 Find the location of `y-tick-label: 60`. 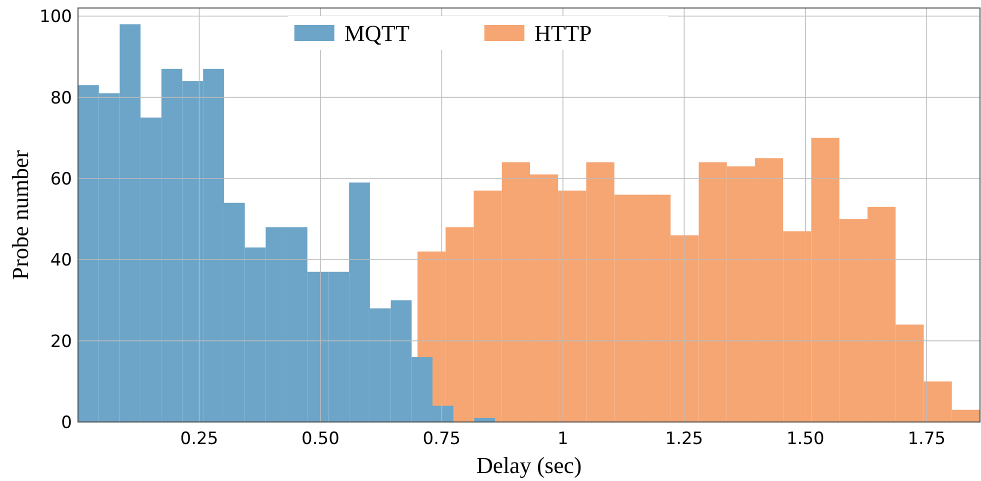

y-tick-label: 60 is located at coordinates (61, 179).